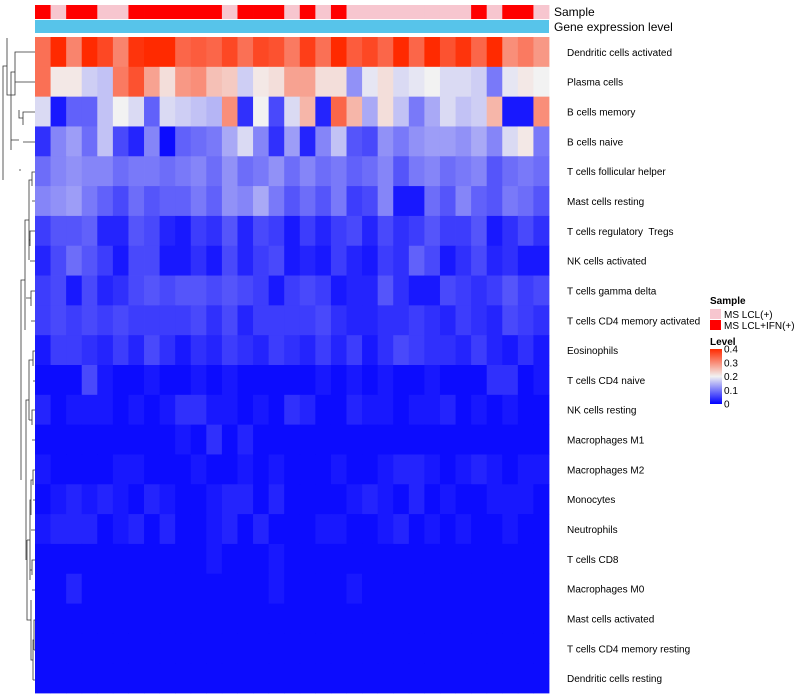 The width and height of the screenshot is (800, 700). Describe the element at coordinates (748, 315) in the screenshot. I see `sample-legend-label-lcl: MS LCL(+)` at that location.